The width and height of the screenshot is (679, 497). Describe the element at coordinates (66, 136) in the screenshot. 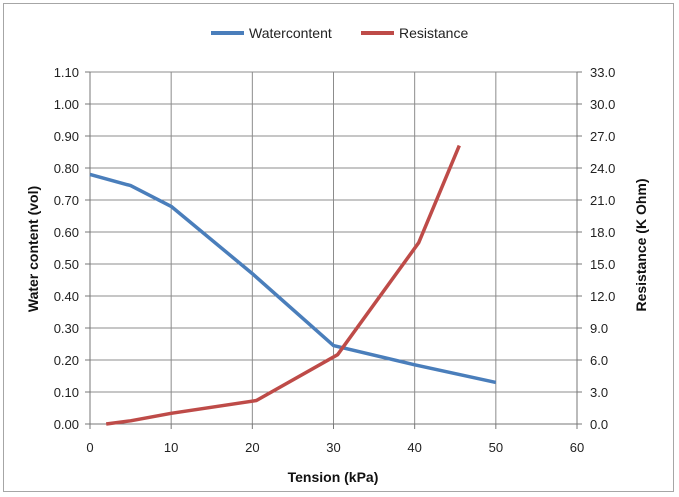

I see `y-tick-label: 0.90` at that location.